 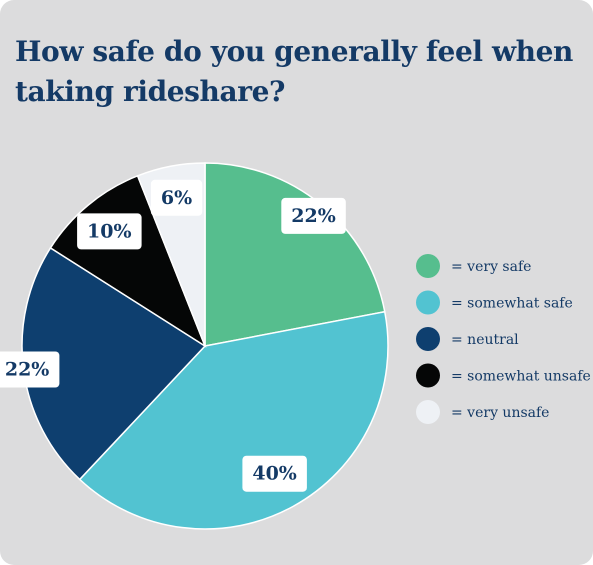 I want to click on pct-label-neutral: 22%, so click(x=30, y=369).